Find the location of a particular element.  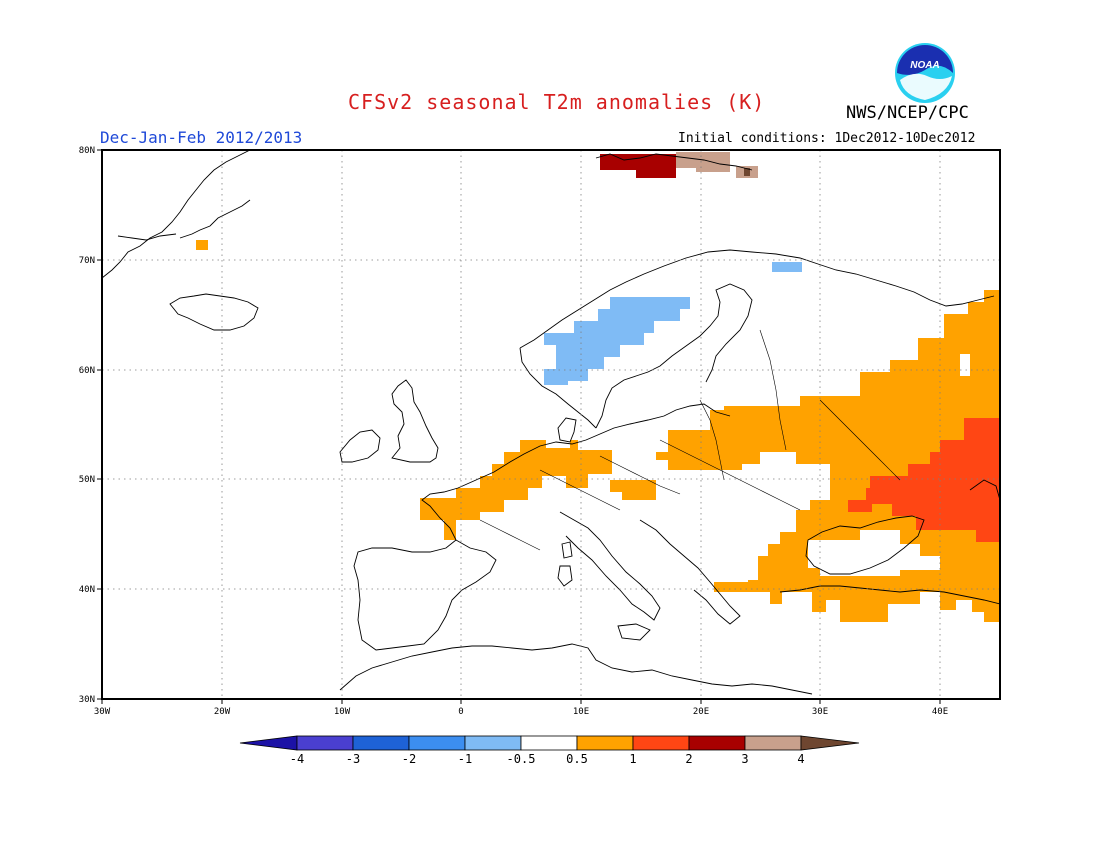

colorbar-label-p05: 0.5 is located at coordinates (577, 759).